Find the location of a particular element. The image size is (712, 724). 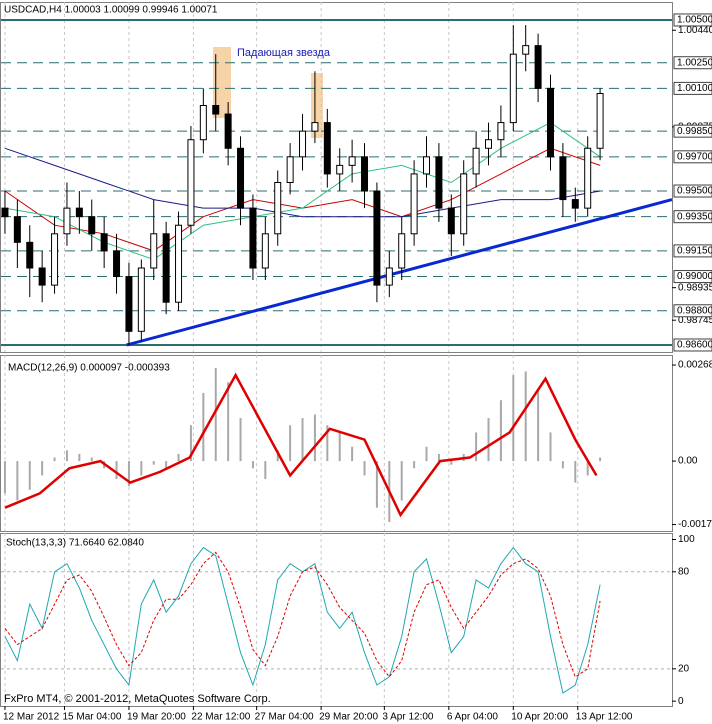

y-tick-label: 0.00 is located at coordinates (688, 461).